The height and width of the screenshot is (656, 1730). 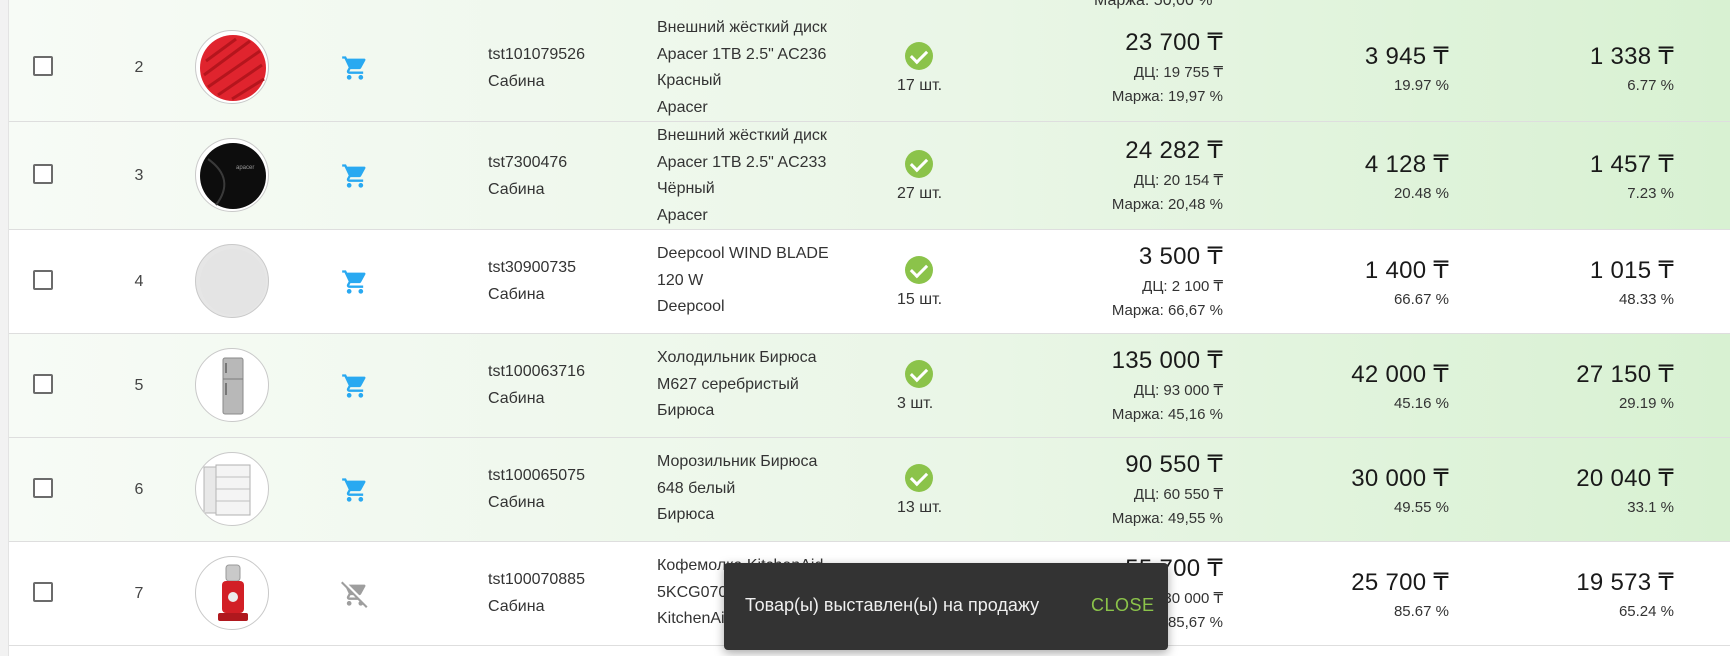 I want to click on name-line: Бирюса, so click(x=686, y=514).